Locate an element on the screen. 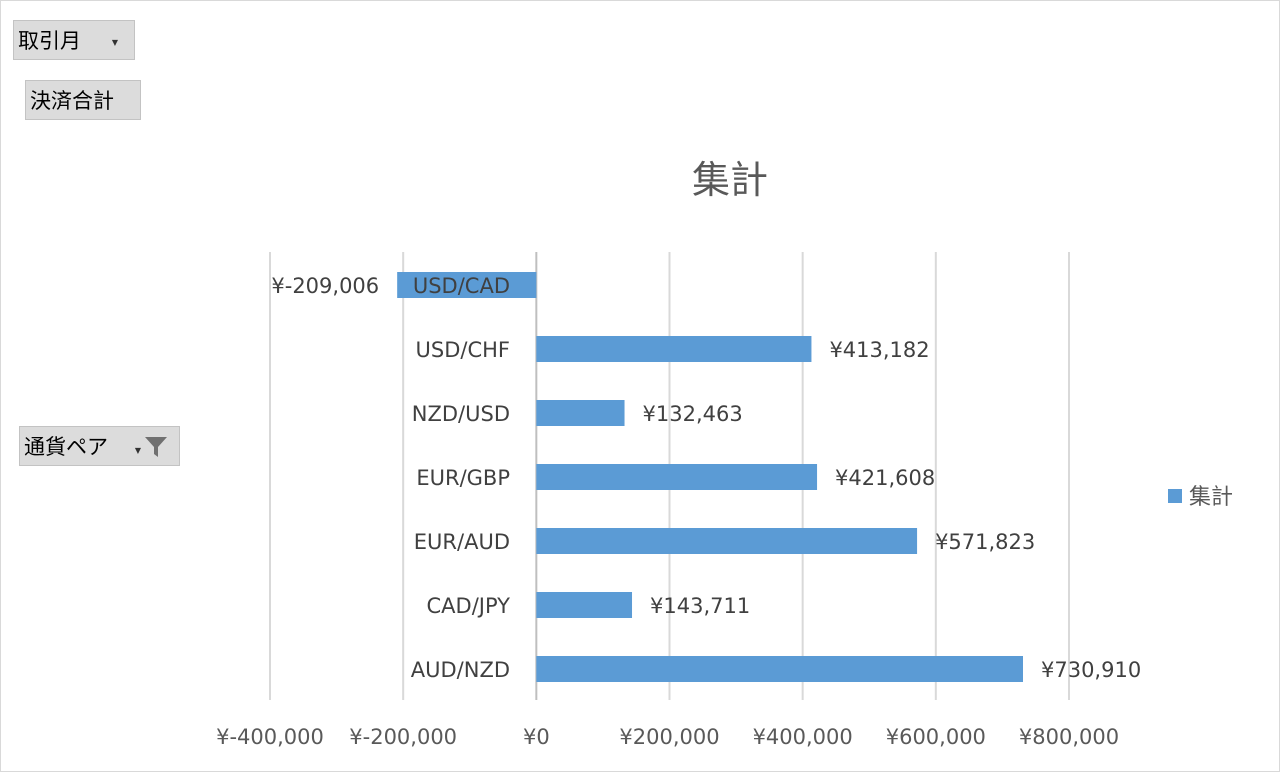  data-label: ¥-209,006 is located at coordinates (325, 286).